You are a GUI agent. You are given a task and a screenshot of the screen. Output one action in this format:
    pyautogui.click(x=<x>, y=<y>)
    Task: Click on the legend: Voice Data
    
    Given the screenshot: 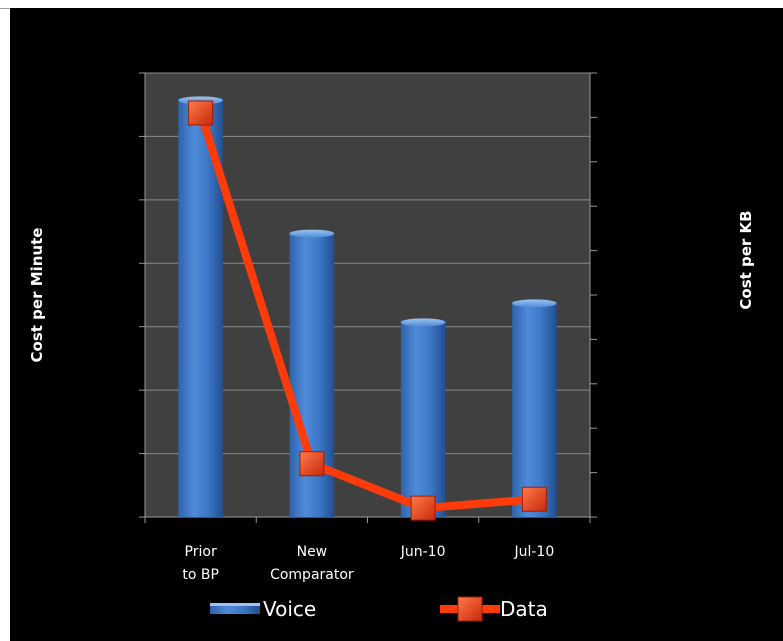 What is the action you would take?
    pyautogui.click(x=379, y=609)
    